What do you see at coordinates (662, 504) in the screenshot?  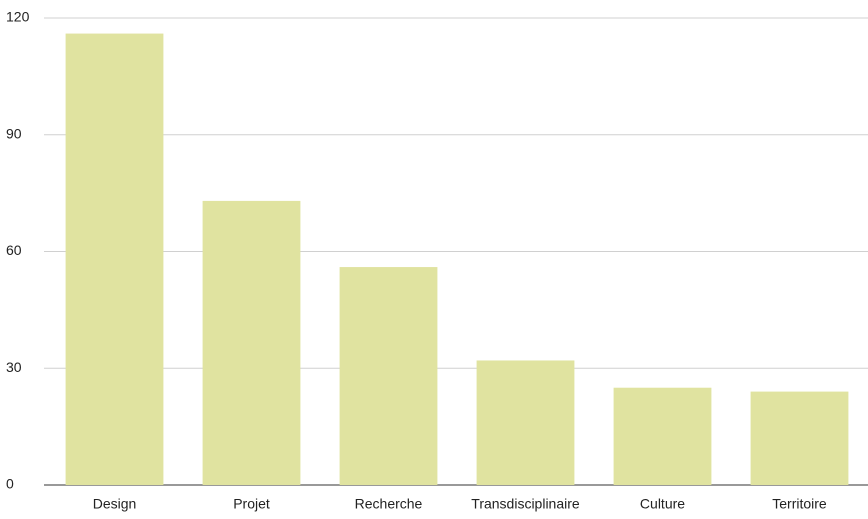 I see `x-tick-label: Culture` at bounding box center [662, 504].